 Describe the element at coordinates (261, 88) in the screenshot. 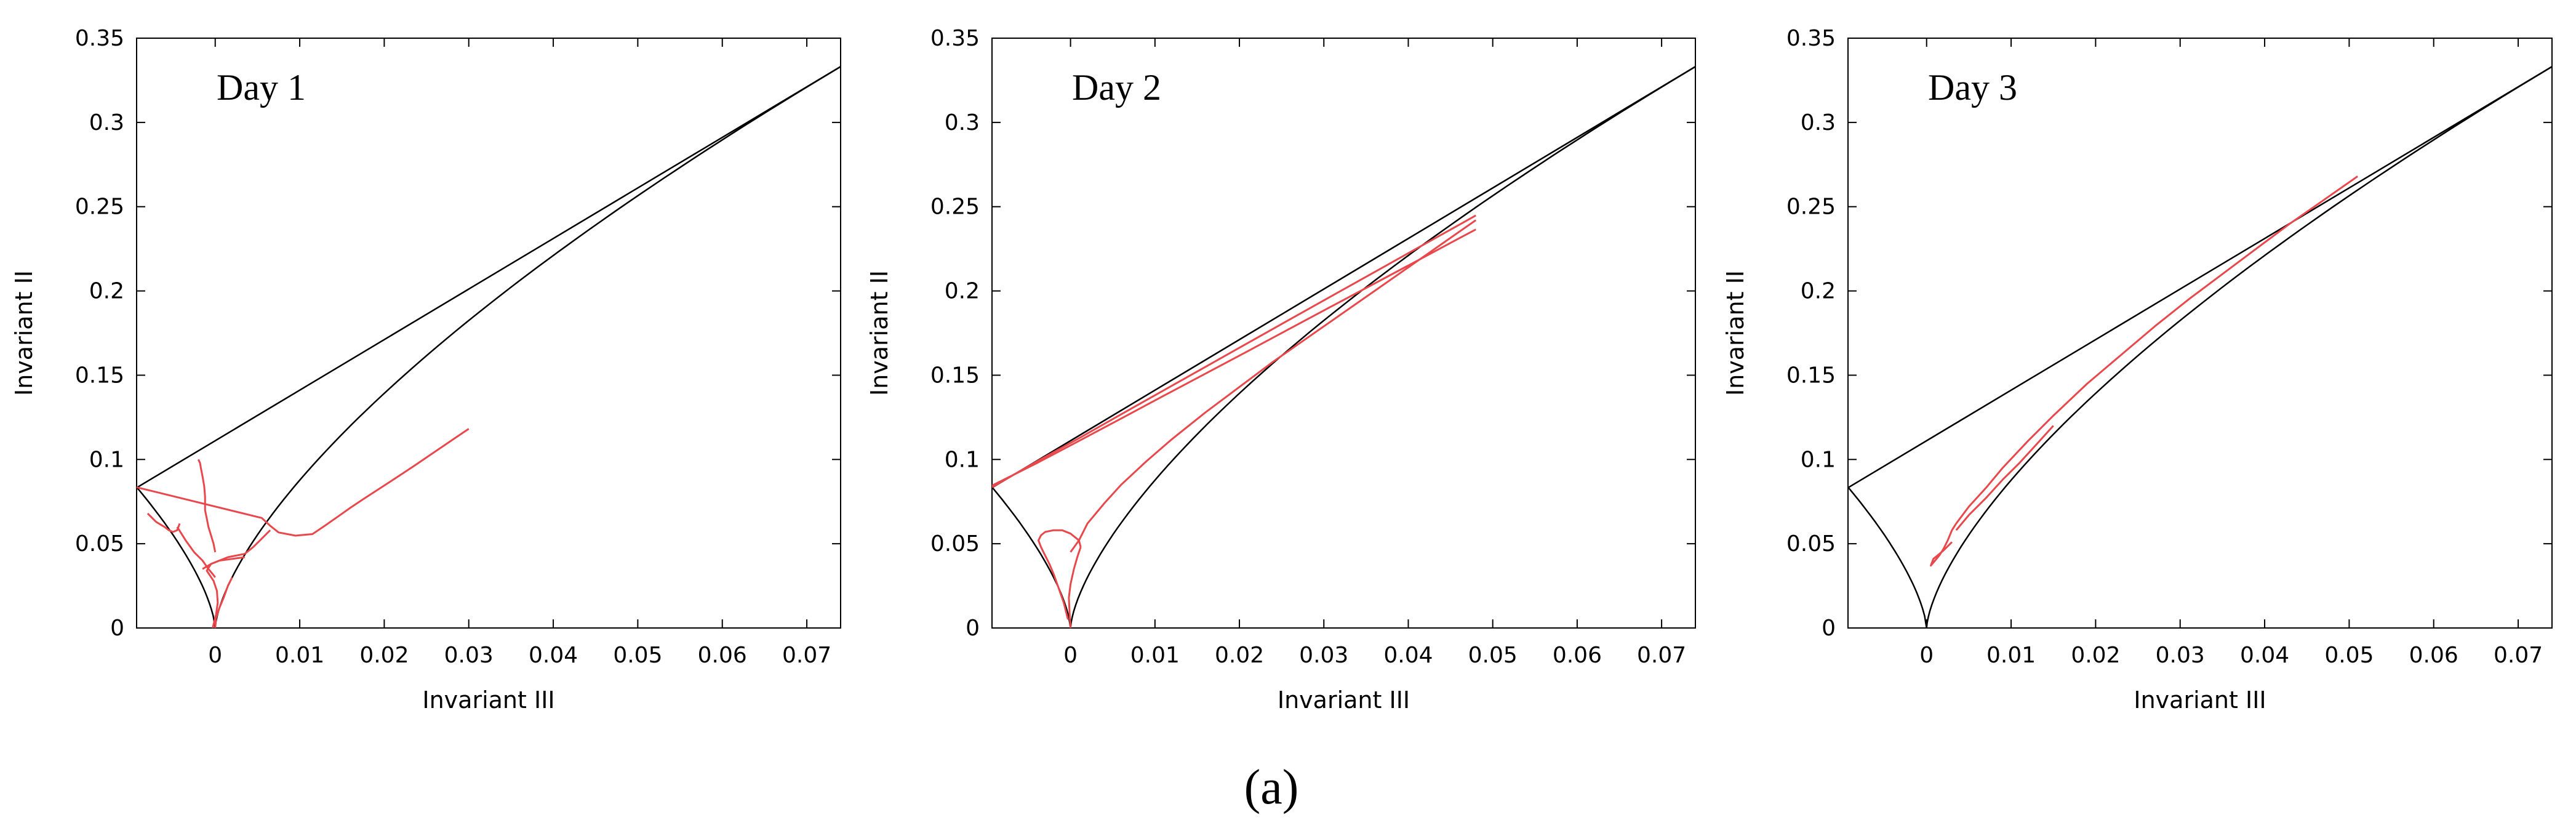

I see `panel-title: Day 1` at that location.